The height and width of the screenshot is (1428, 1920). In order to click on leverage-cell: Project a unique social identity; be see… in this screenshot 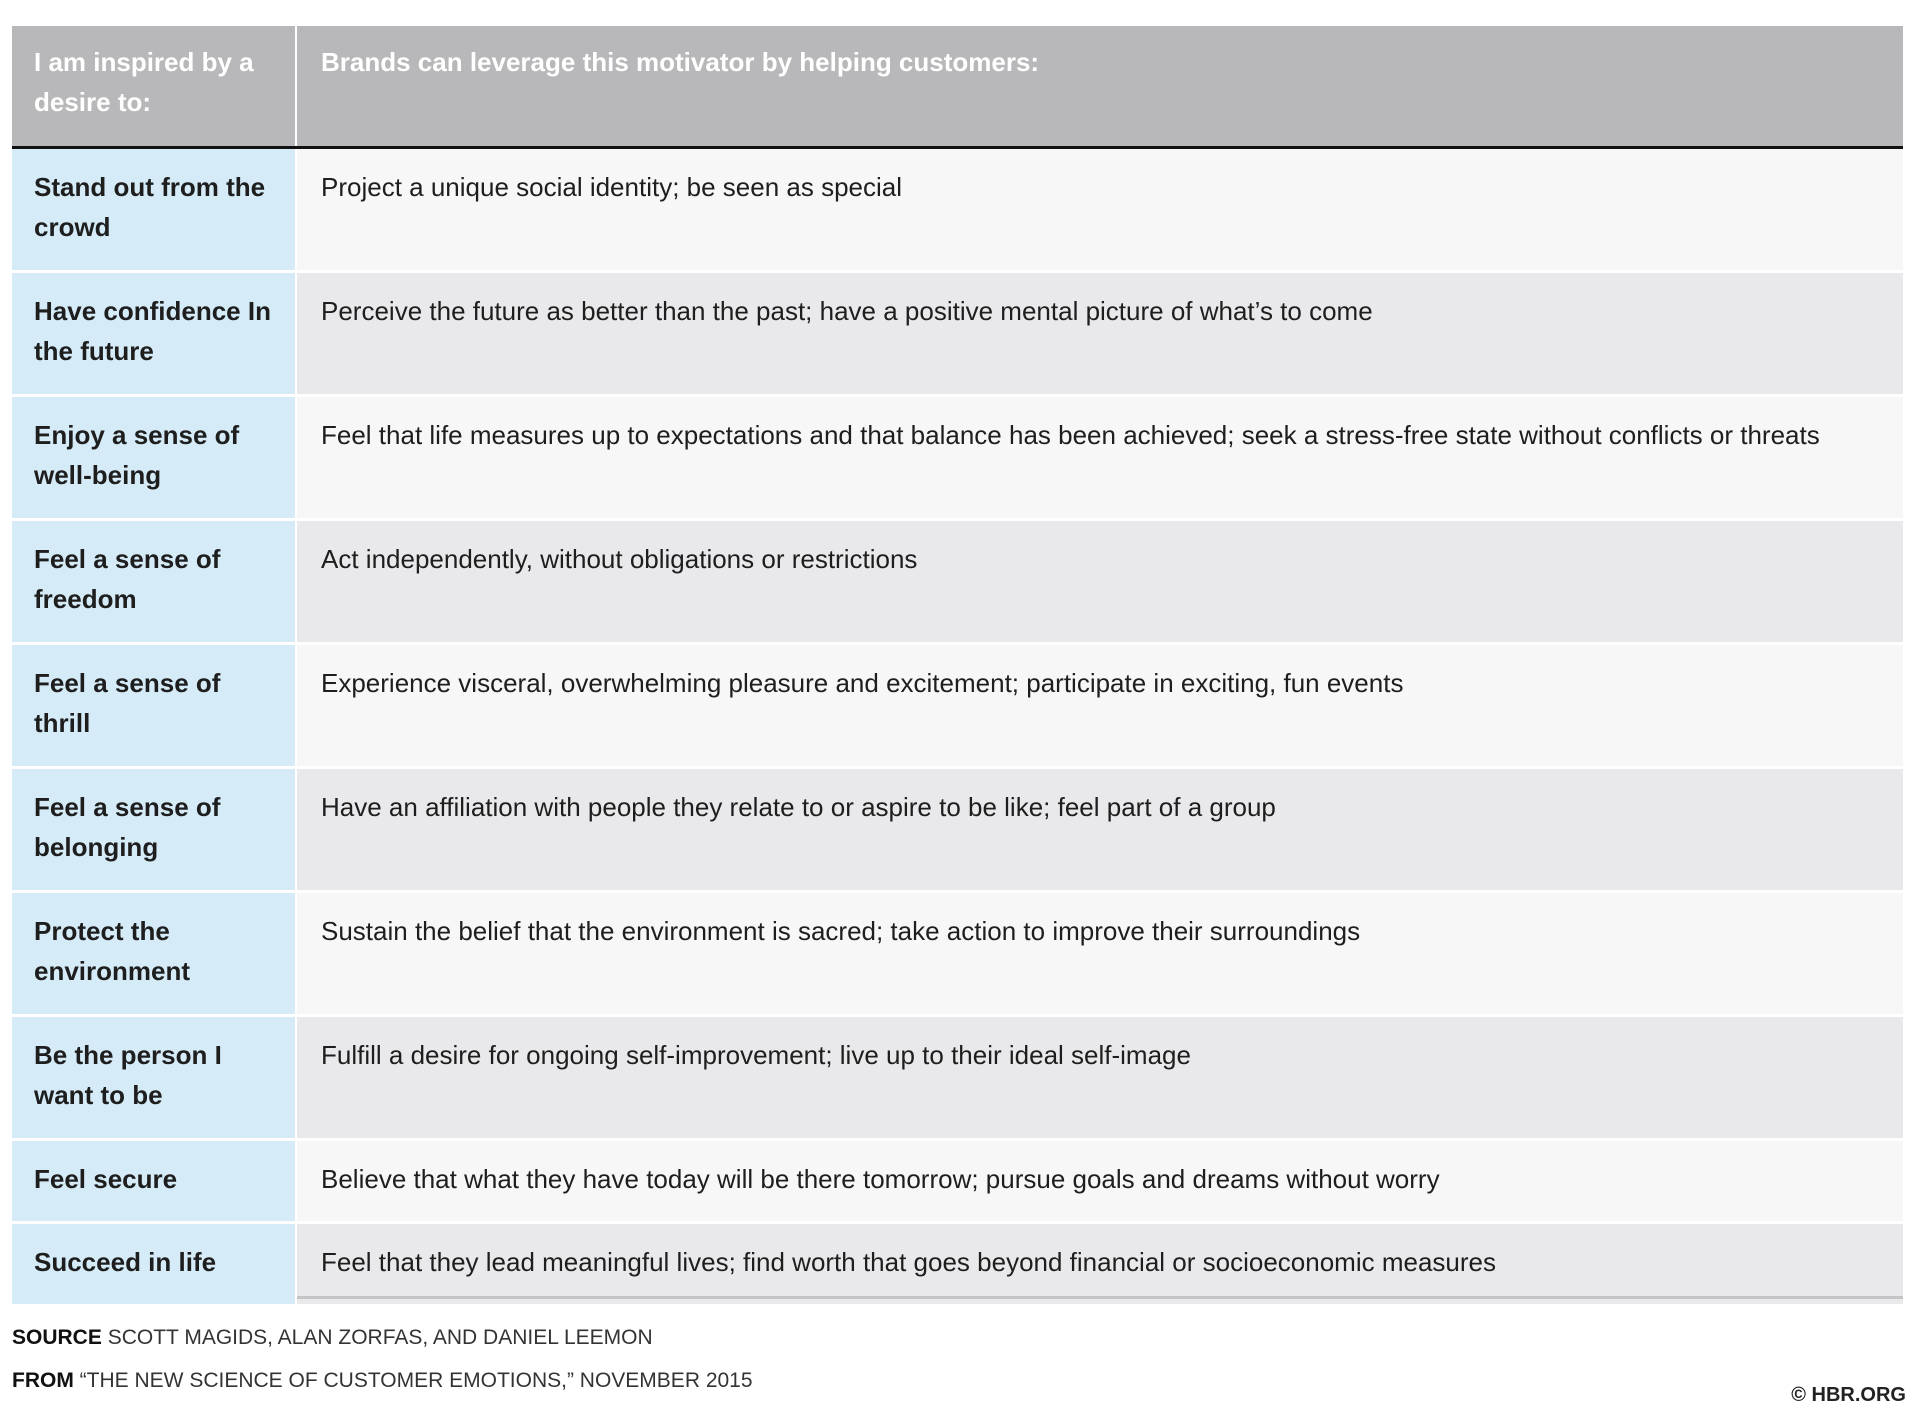, I will do `click(1100, 209)`.